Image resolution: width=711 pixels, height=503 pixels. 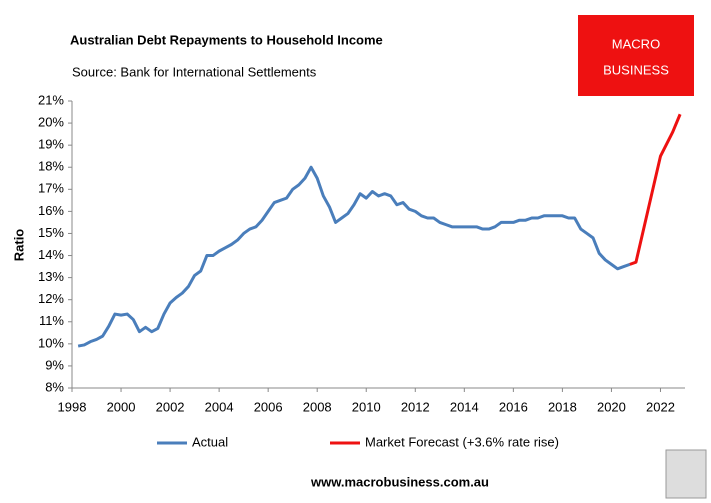 I want to click on x-tick-label: 2006, so click(x=268, y=406).